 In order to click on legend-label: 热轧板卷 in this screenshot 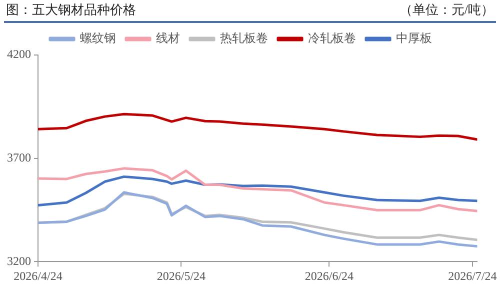, I will do `click(244, 38)`.